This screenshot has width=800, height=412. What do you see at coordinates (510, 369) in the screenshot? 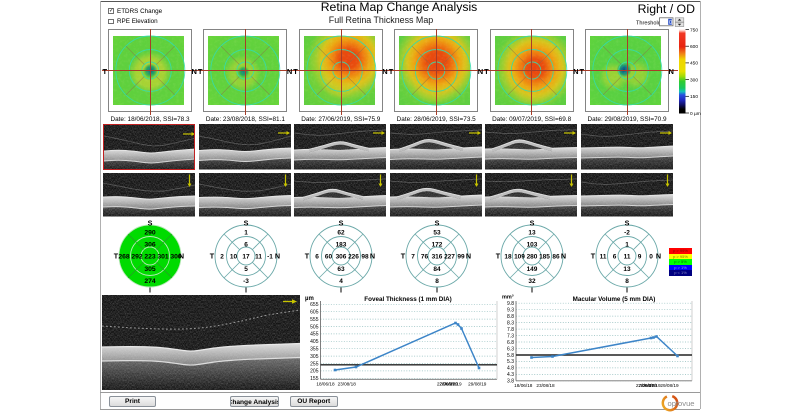
I see `svg-text: 4.8` at bounding box center [510, 369].